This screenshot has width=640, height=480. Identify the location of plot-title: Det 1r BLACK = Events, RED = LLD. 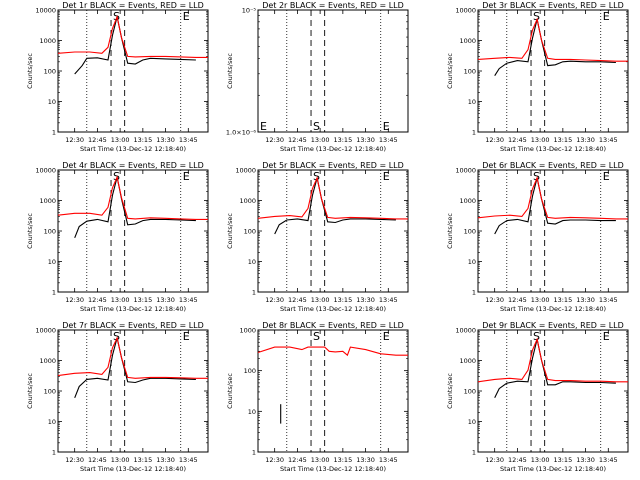
(133, 5).